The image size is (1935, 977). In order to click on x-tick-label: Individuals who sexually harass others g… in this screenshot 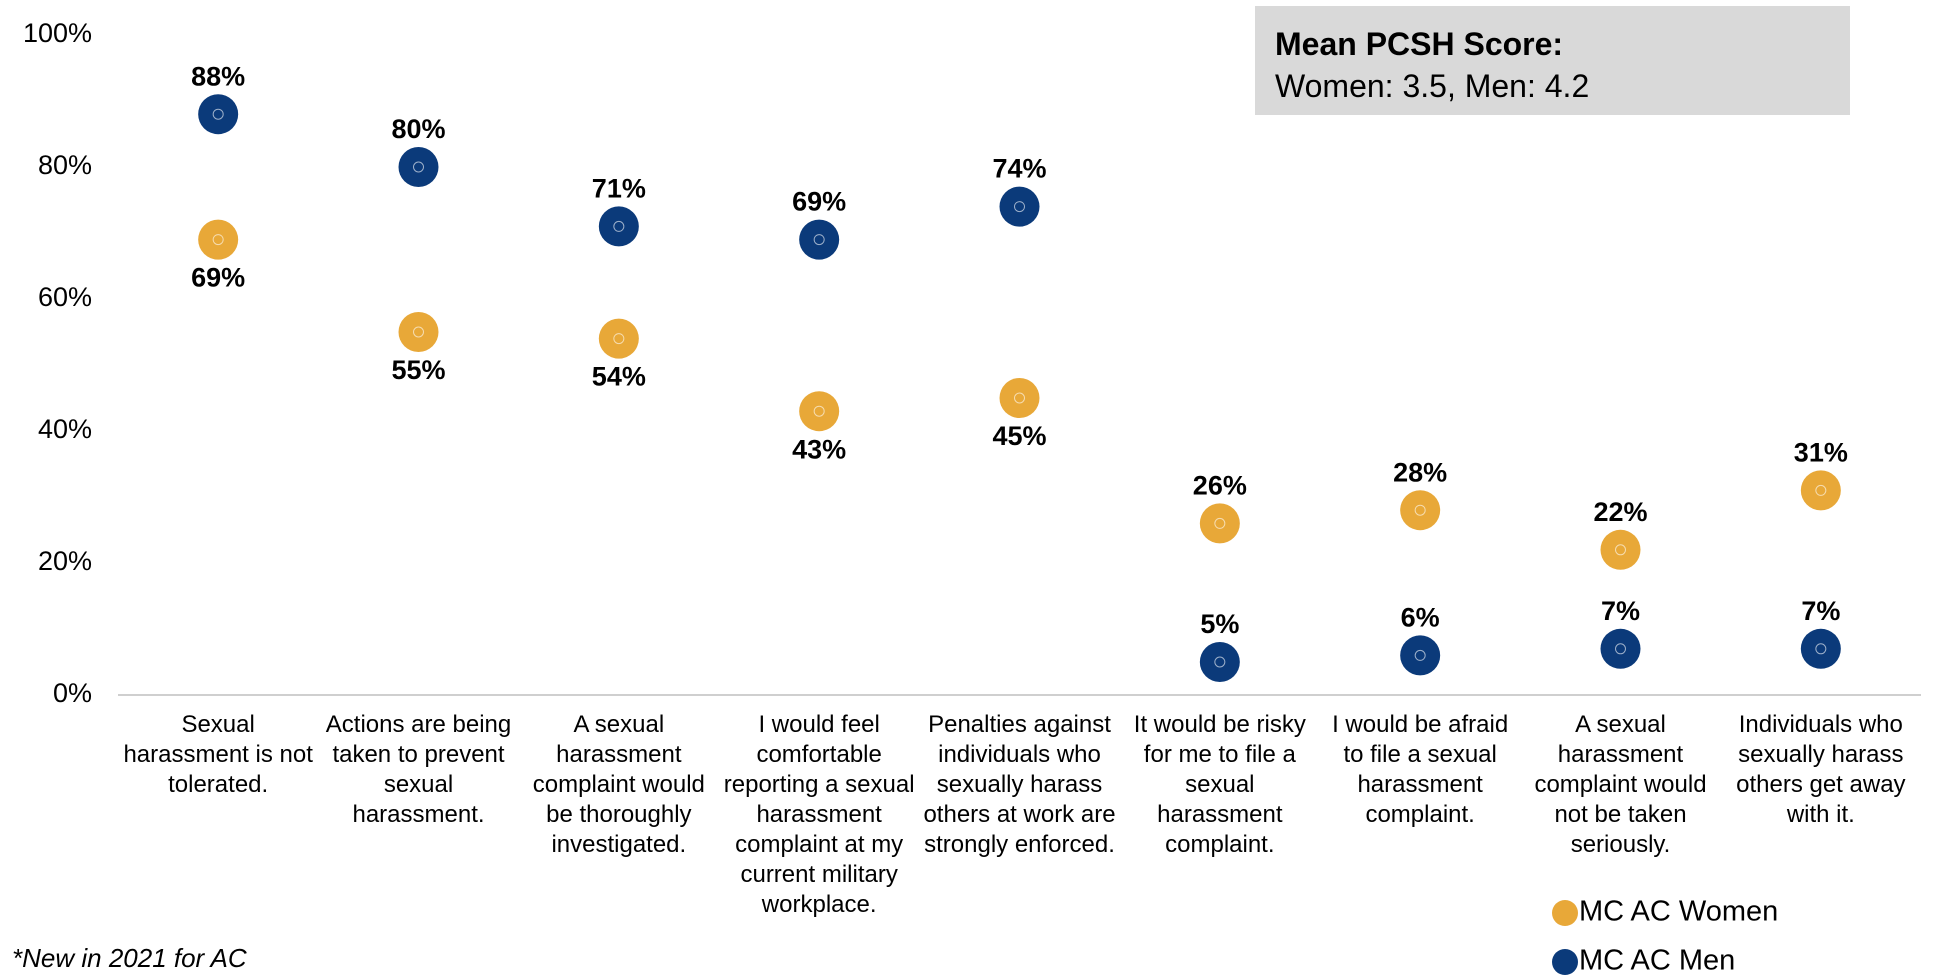, I will do `click(1821, 769)`.